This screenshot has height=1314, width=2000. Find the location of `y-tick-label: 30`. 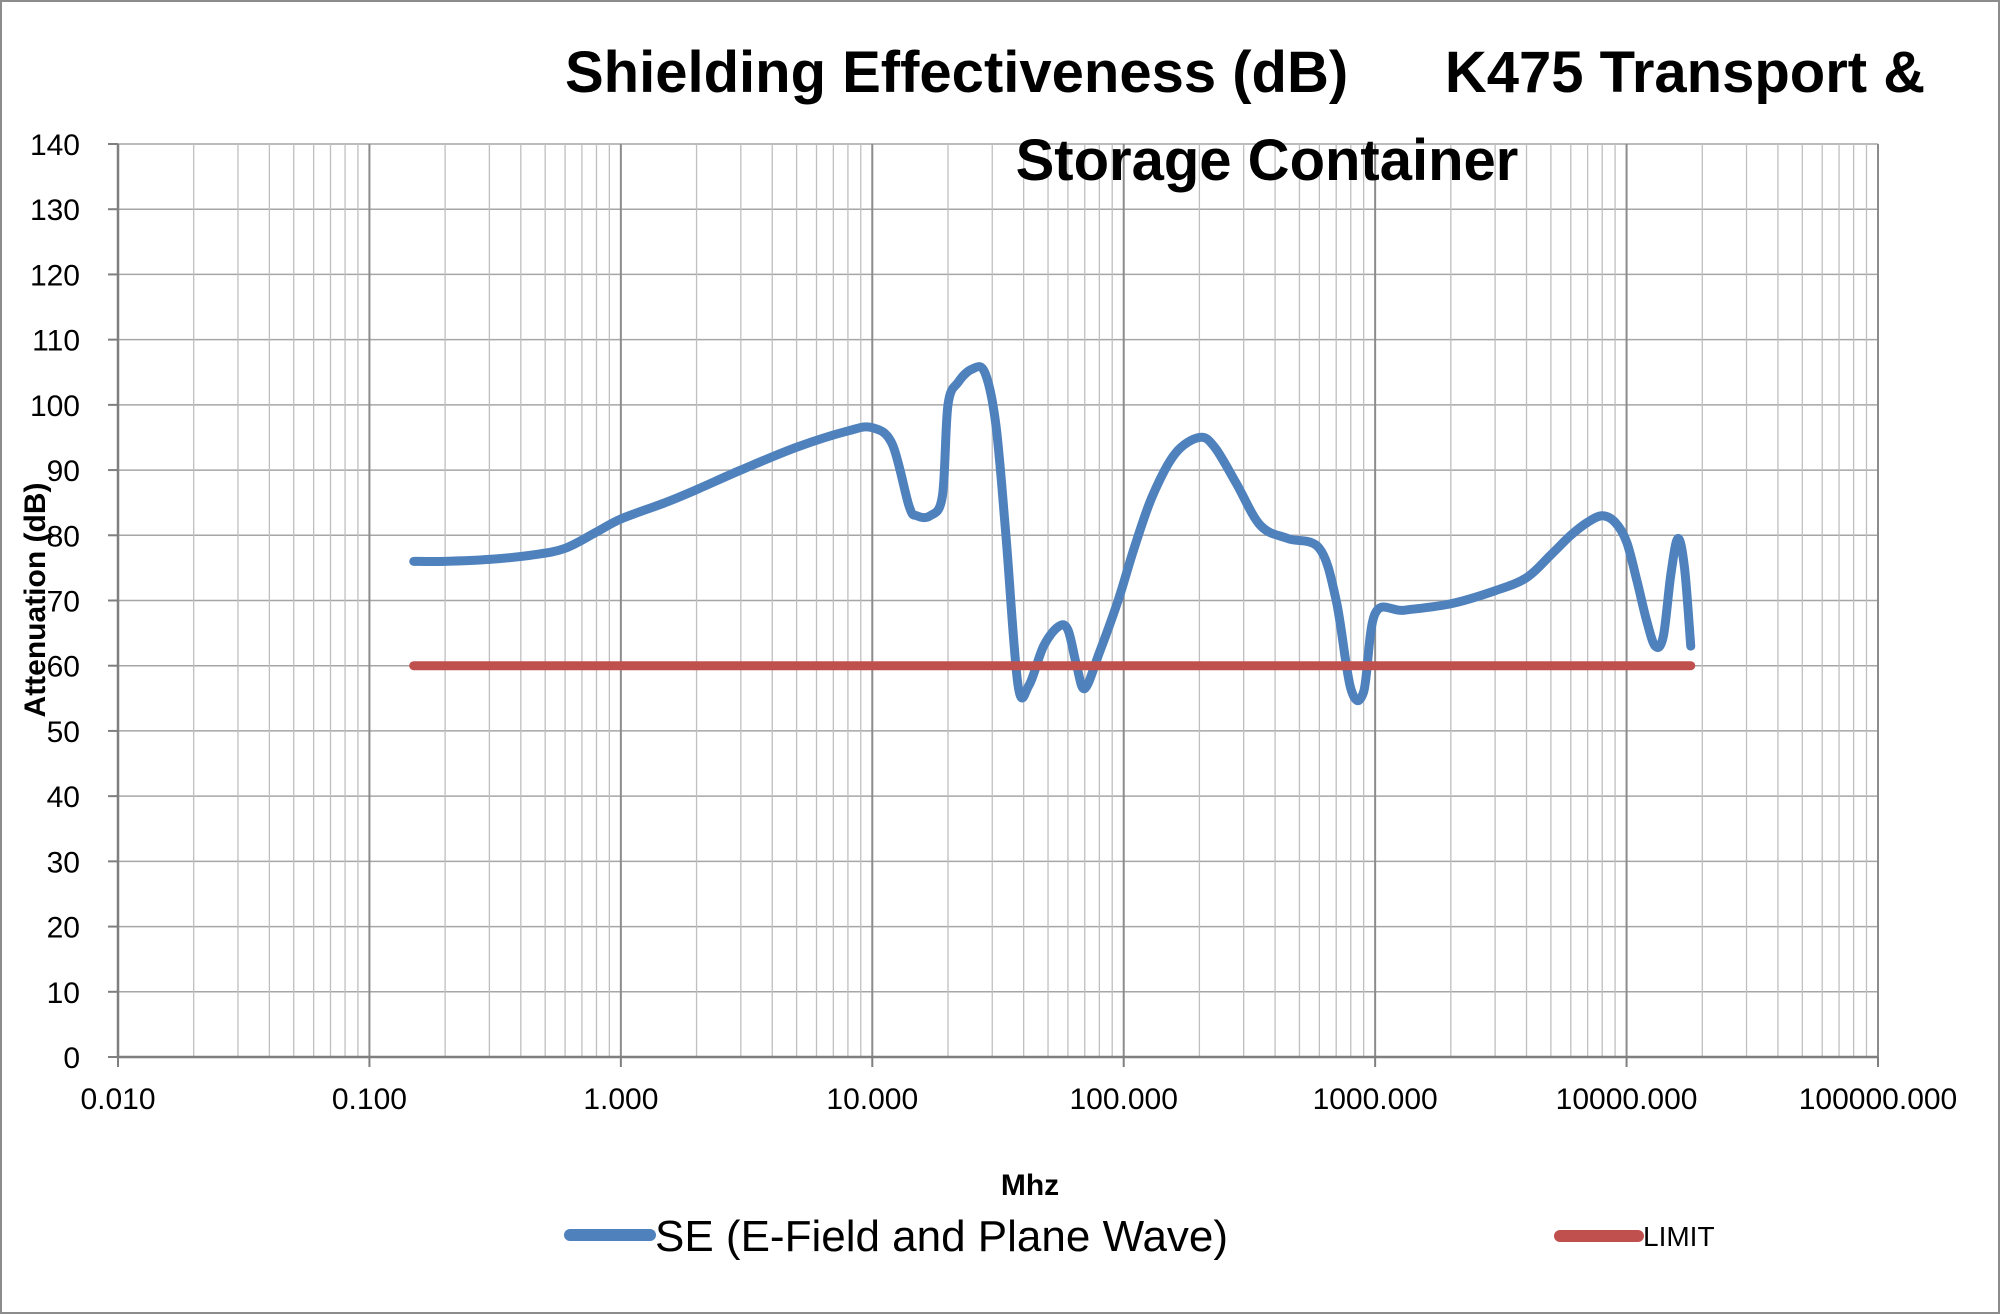

y-tick-label: 30 is located at coordinates (63, 862).